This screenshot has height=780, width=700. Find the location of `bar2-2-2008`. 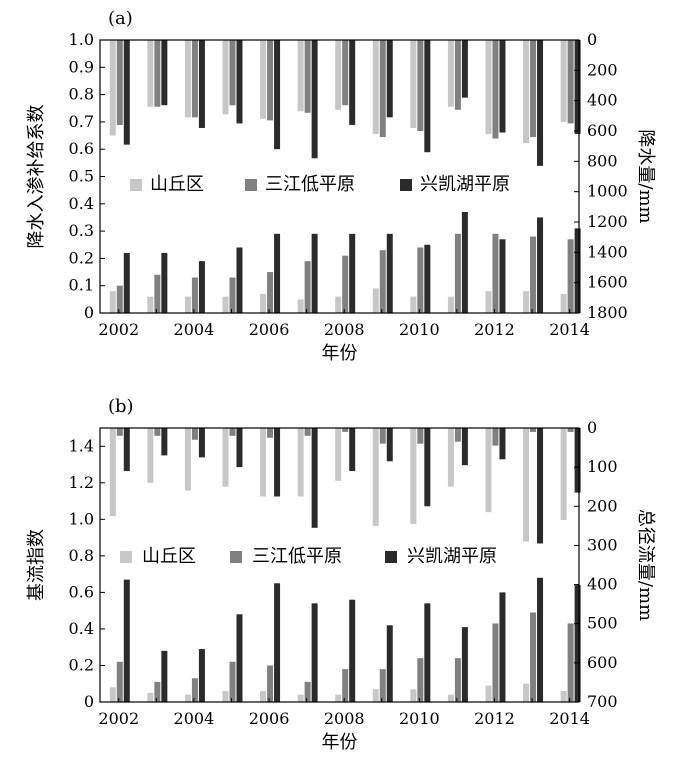

bar2-2-2008 is located at coordinates (345, 73).